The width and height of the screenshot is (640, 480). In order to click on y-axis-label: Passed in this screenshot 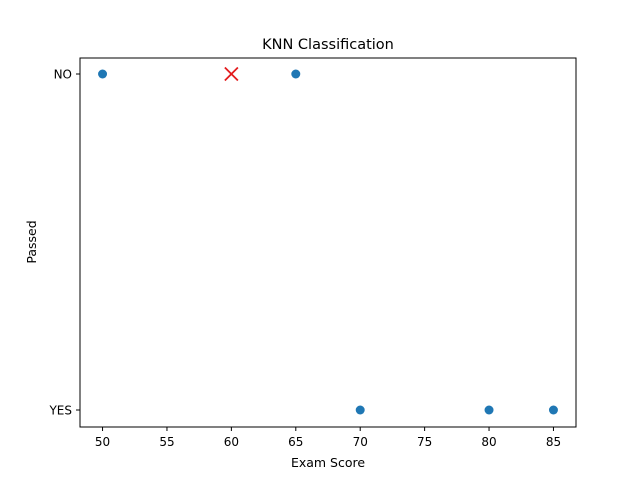, I will do `click(31, 241)`.